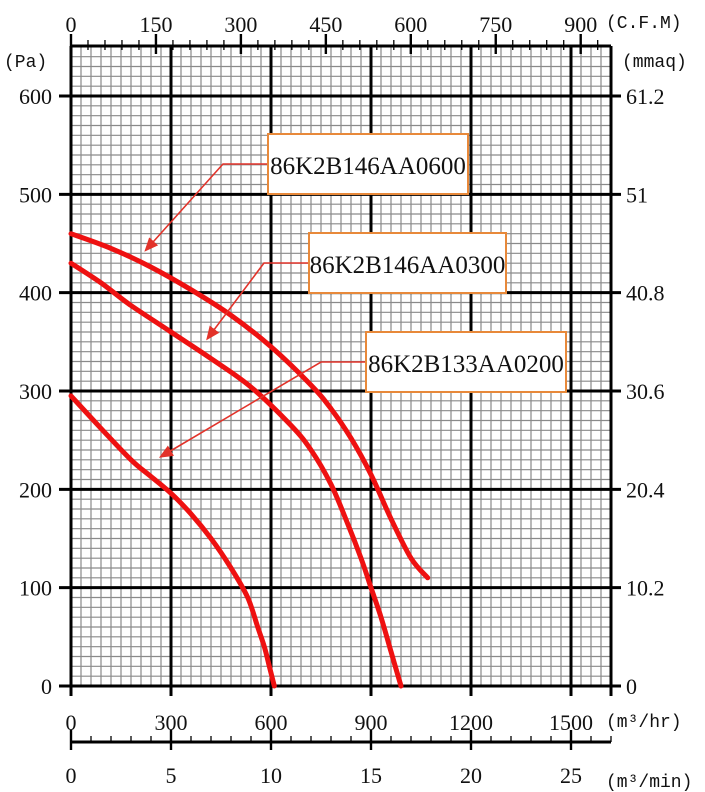  What do you see at coordinates (46, 686) in the screenshot?
I see `y-tick-label: 0` at bounding box center [46, 686].